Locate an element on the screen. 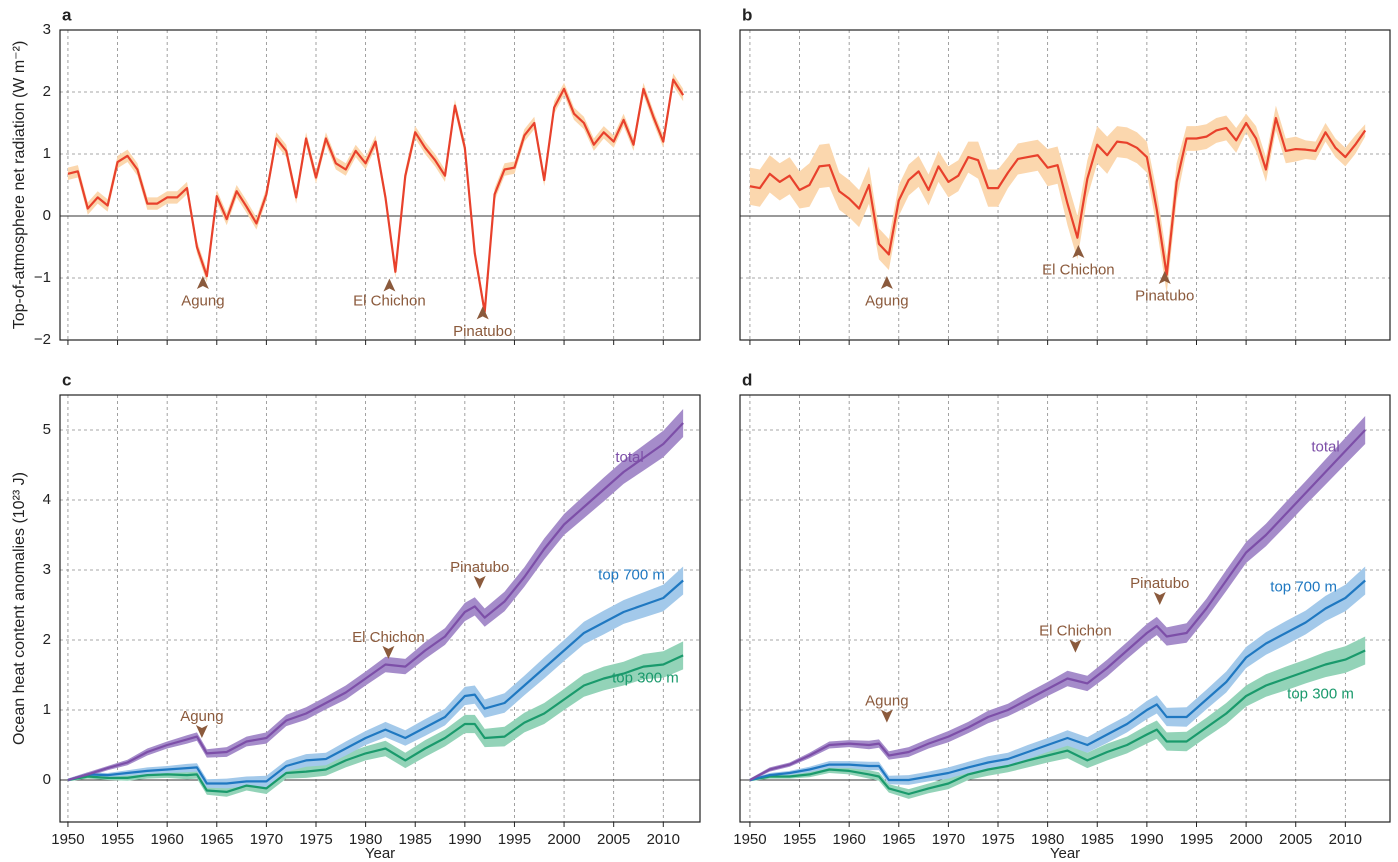 This screenshot has height=862, width=1398. panel-label: a is located at coordinates (67, 14).